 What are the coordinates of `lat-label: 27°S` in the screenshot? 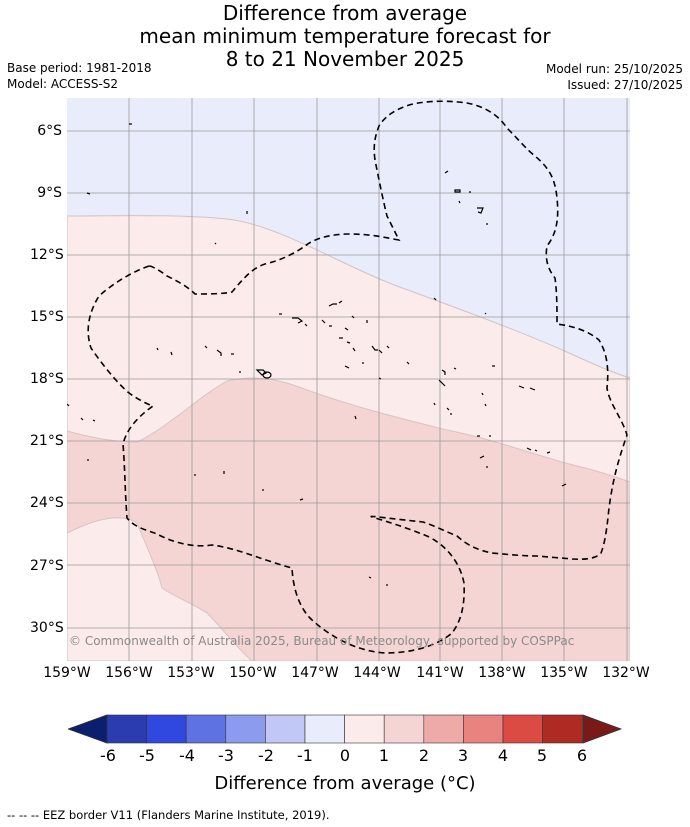 It's located at (47, 566).